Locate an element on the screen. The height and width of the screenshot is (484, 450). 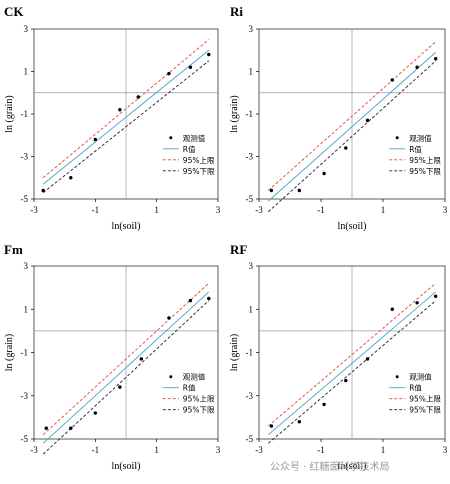
panel-label: Fm is located at coordinates (13, 249).